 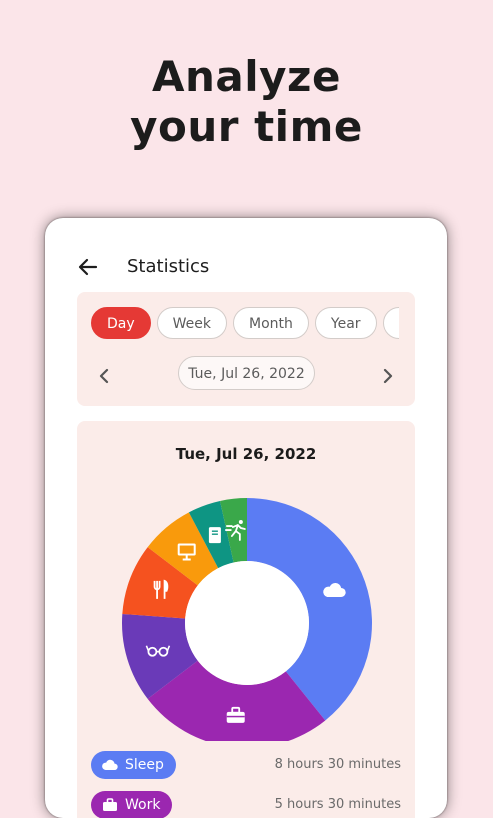 I want to click on legend-label: Sleep, so click(x=144, y=765).